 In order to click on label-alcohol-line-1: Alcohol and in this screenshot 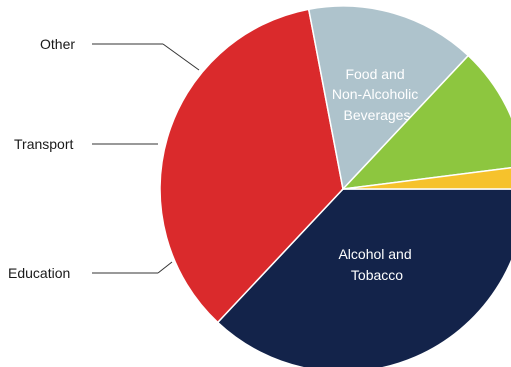, I will do `click(374, 254)`.